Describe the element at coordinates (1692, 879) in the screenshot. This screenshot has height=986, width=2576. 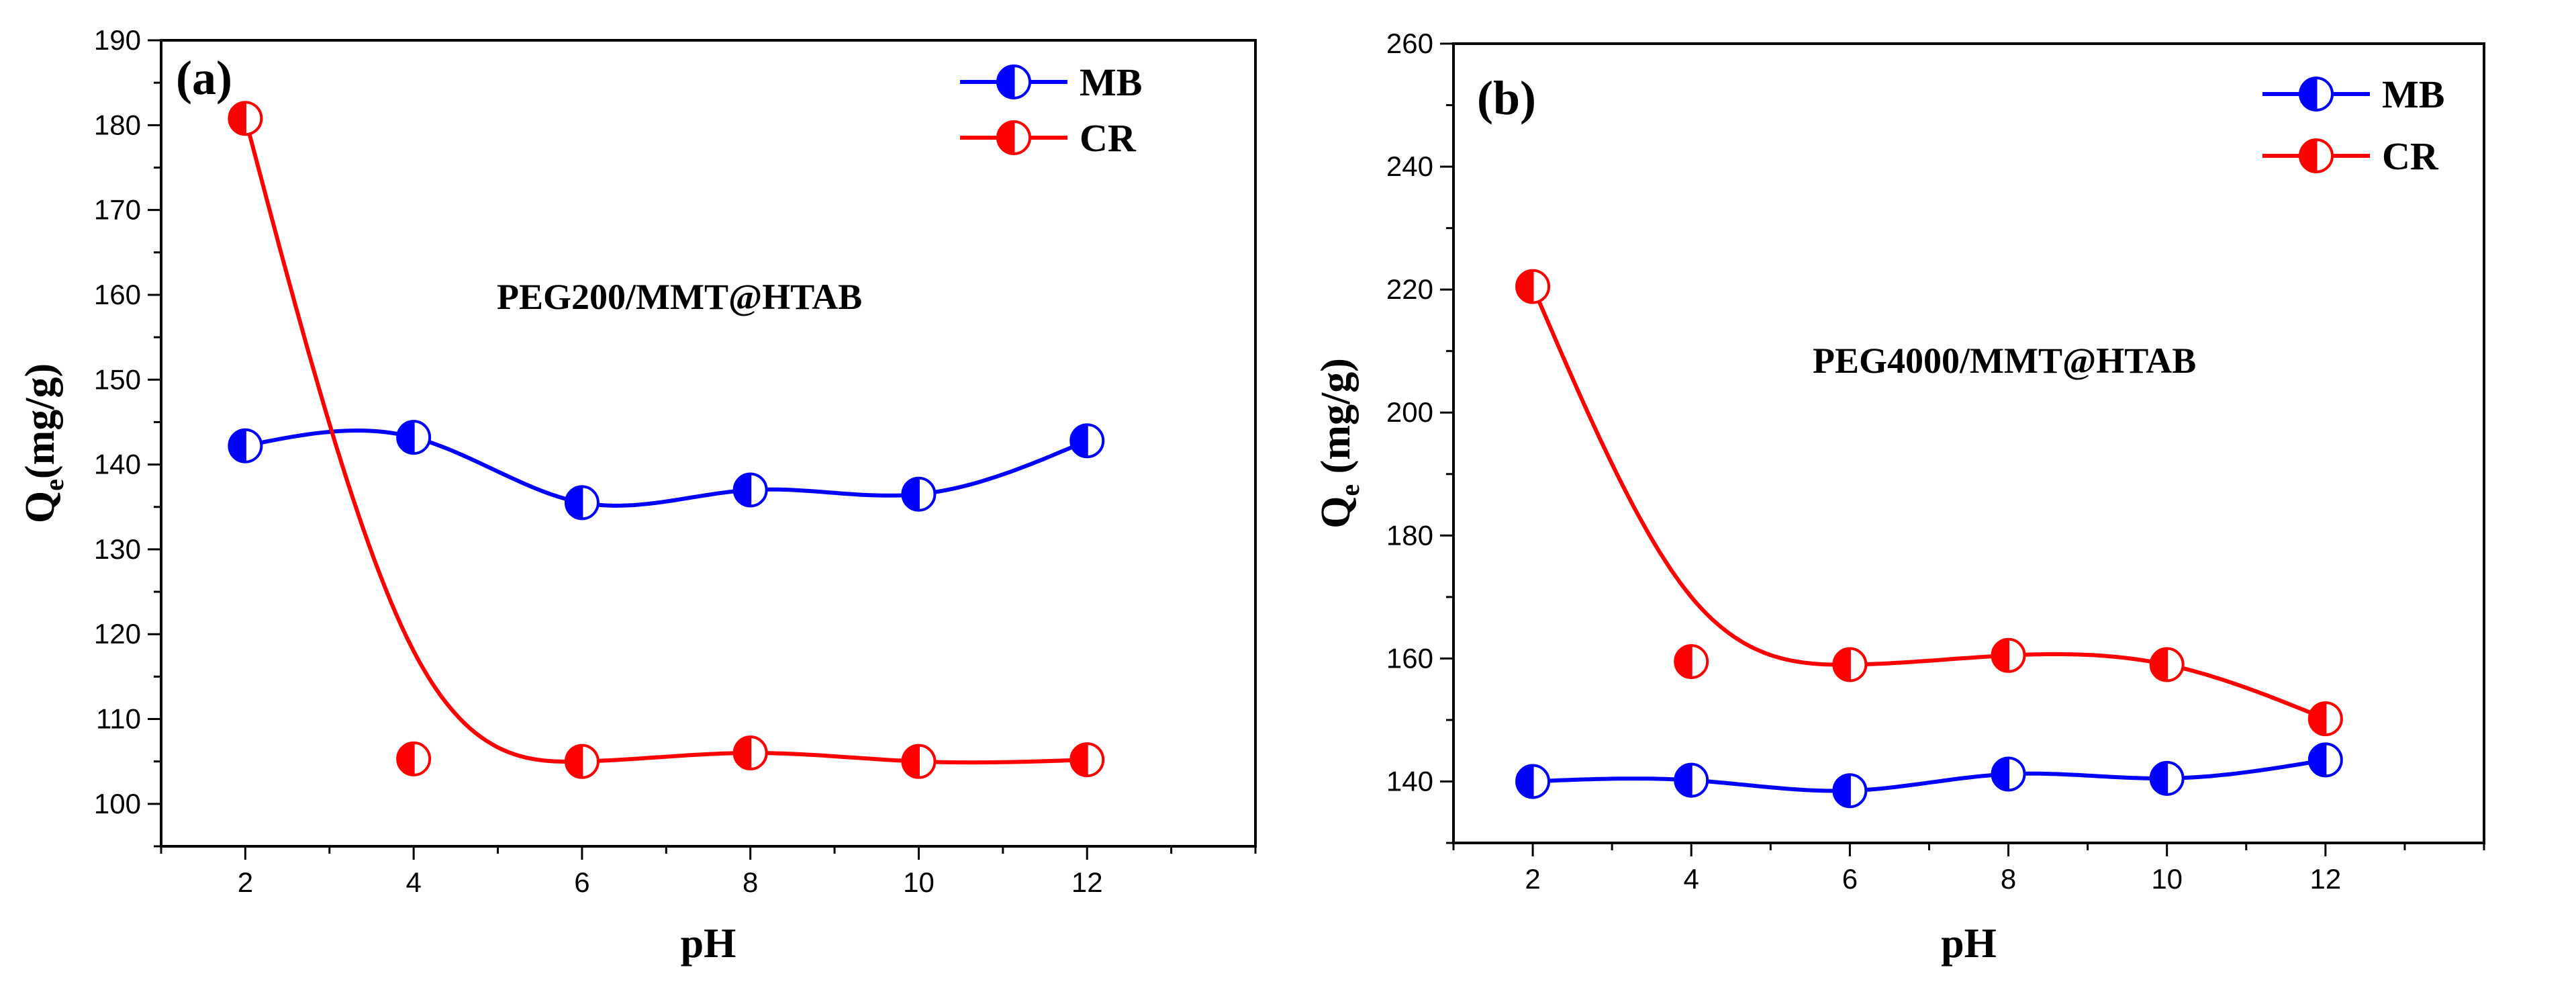
I see `panel-b-x-tick-label: 4` at that location.